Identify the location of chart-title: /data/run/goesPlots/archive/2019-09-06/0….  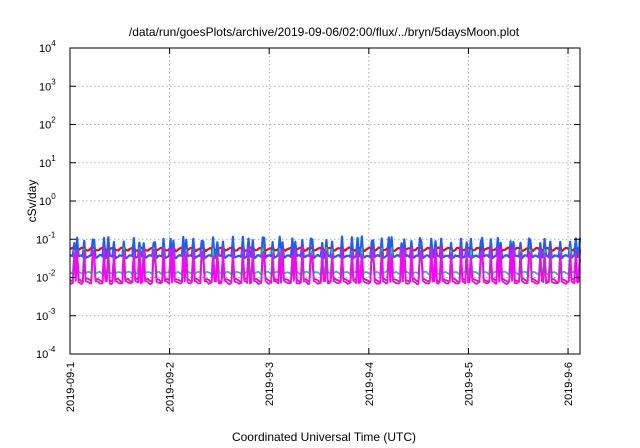
(324, 32).